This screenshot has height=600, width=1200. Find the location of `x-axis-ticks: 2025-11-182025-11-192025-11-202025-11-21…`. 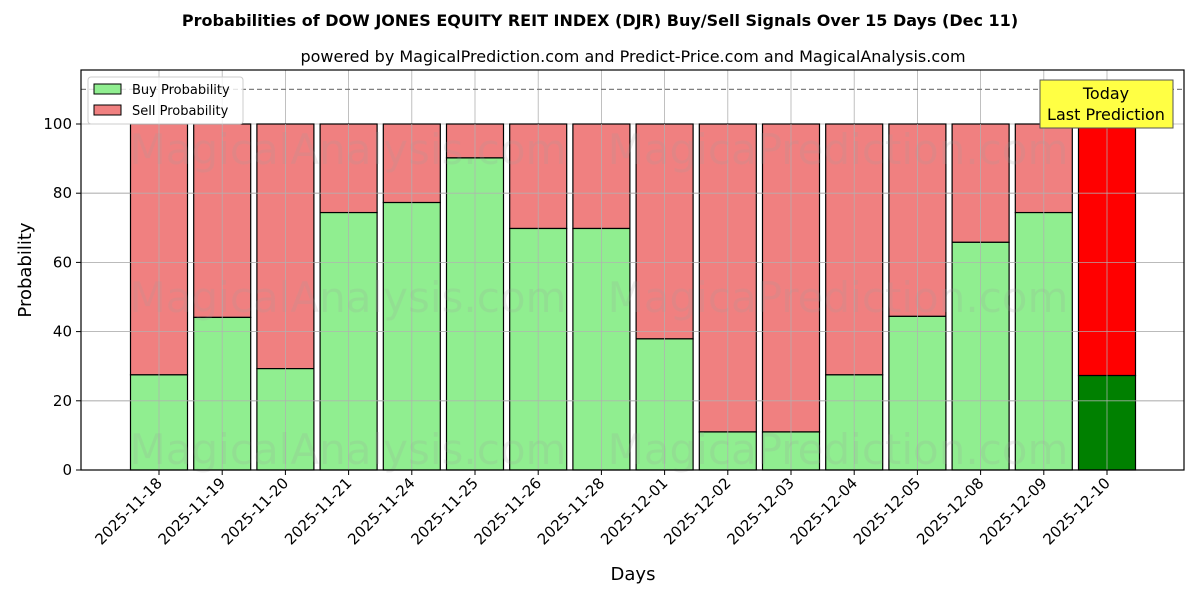

x-axis-ticks: 2025-11-182025-11-192025-11-202025-11-21… is located at coordinates (602, 509).